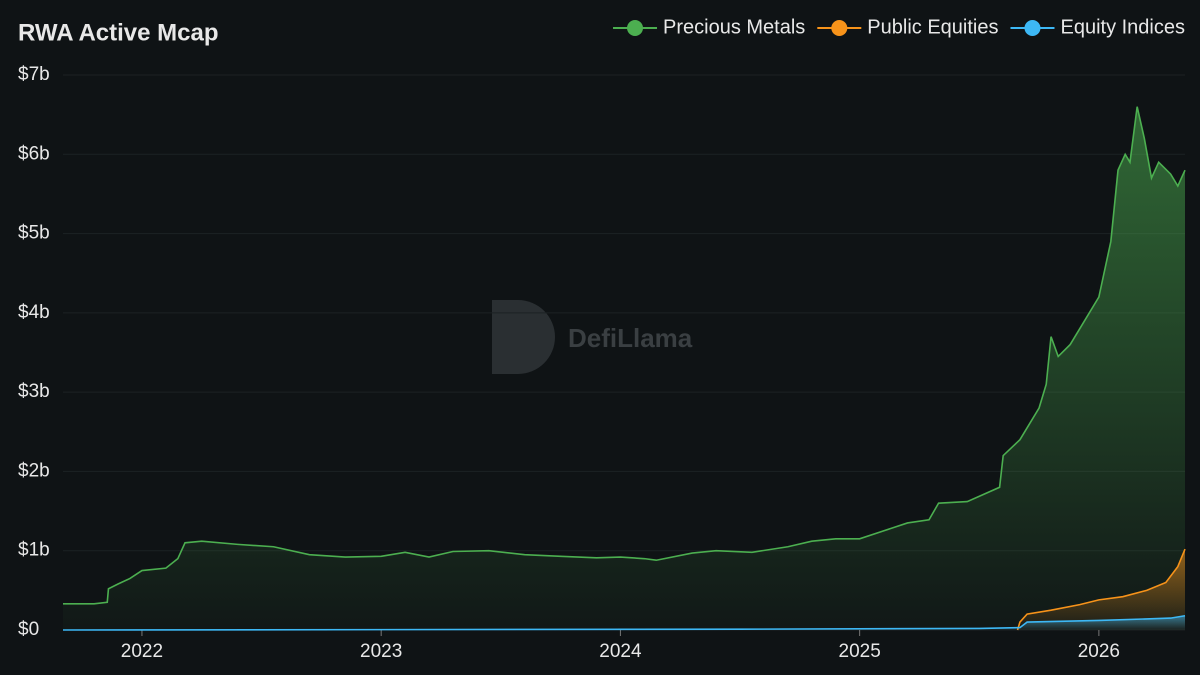  Describe the element at coordinates (620, 651) in the screenshot. I see `x-tick-label: 2024` at that location.